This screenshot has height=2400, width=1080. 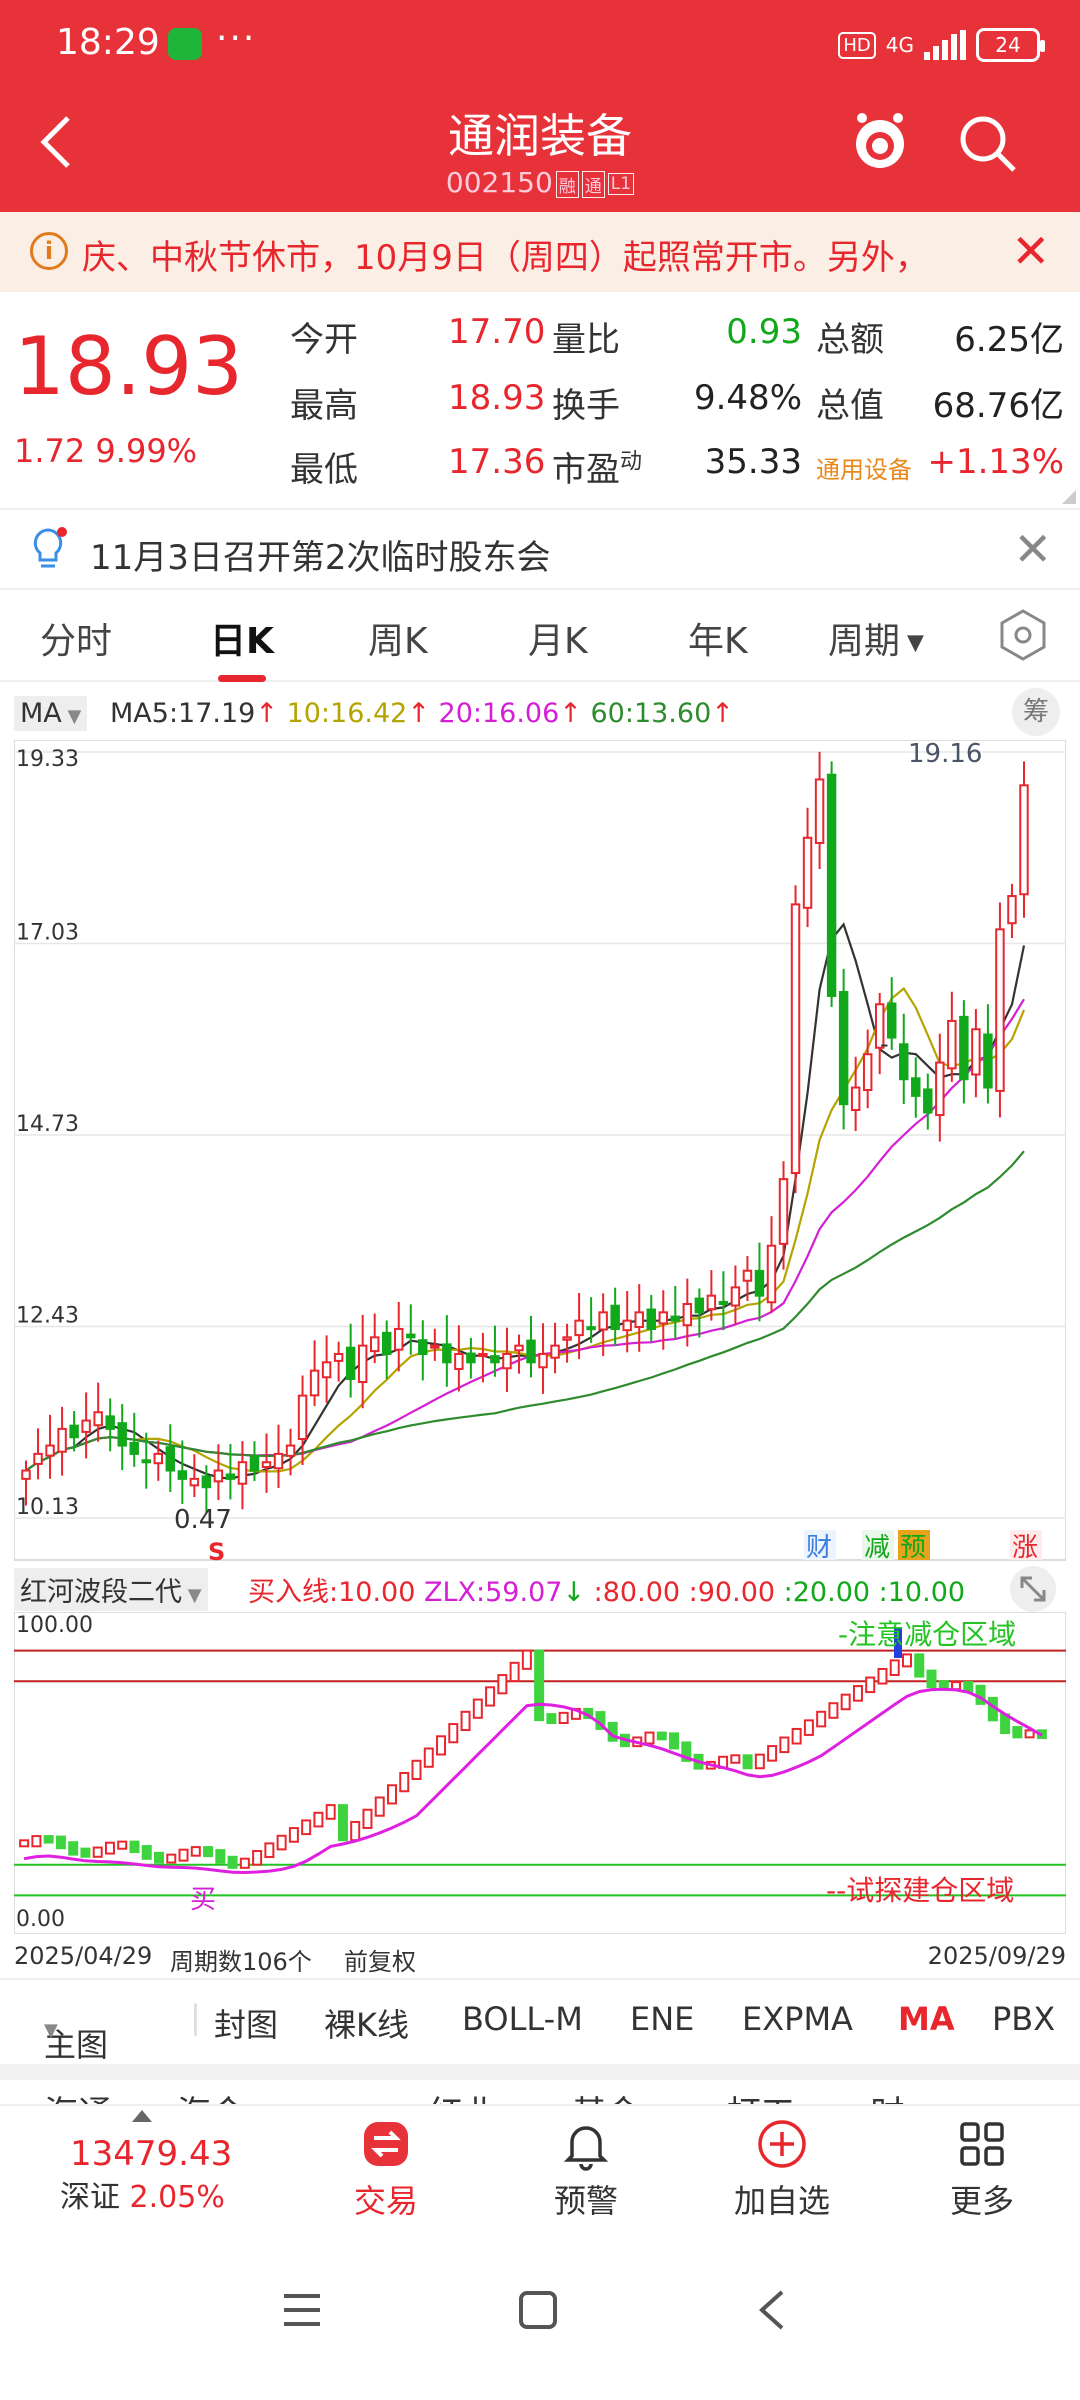 I want to click on nav-alert: 预警, so click(x=586, y=2169).